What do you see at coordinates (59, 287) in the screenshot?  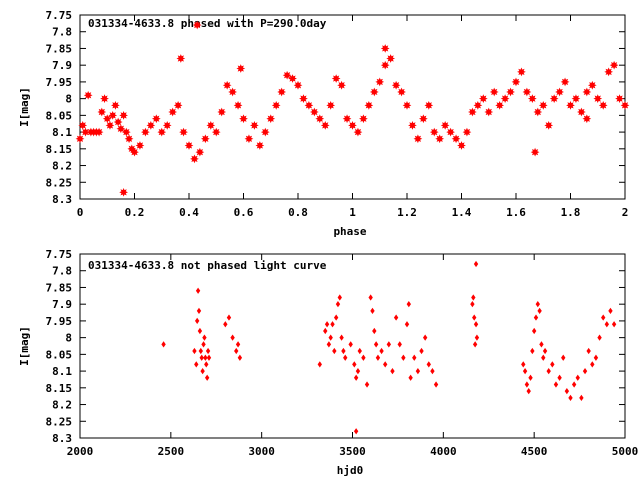 I see `unphased-y-tick-label: 7.85` at bounding box center [59, 287].